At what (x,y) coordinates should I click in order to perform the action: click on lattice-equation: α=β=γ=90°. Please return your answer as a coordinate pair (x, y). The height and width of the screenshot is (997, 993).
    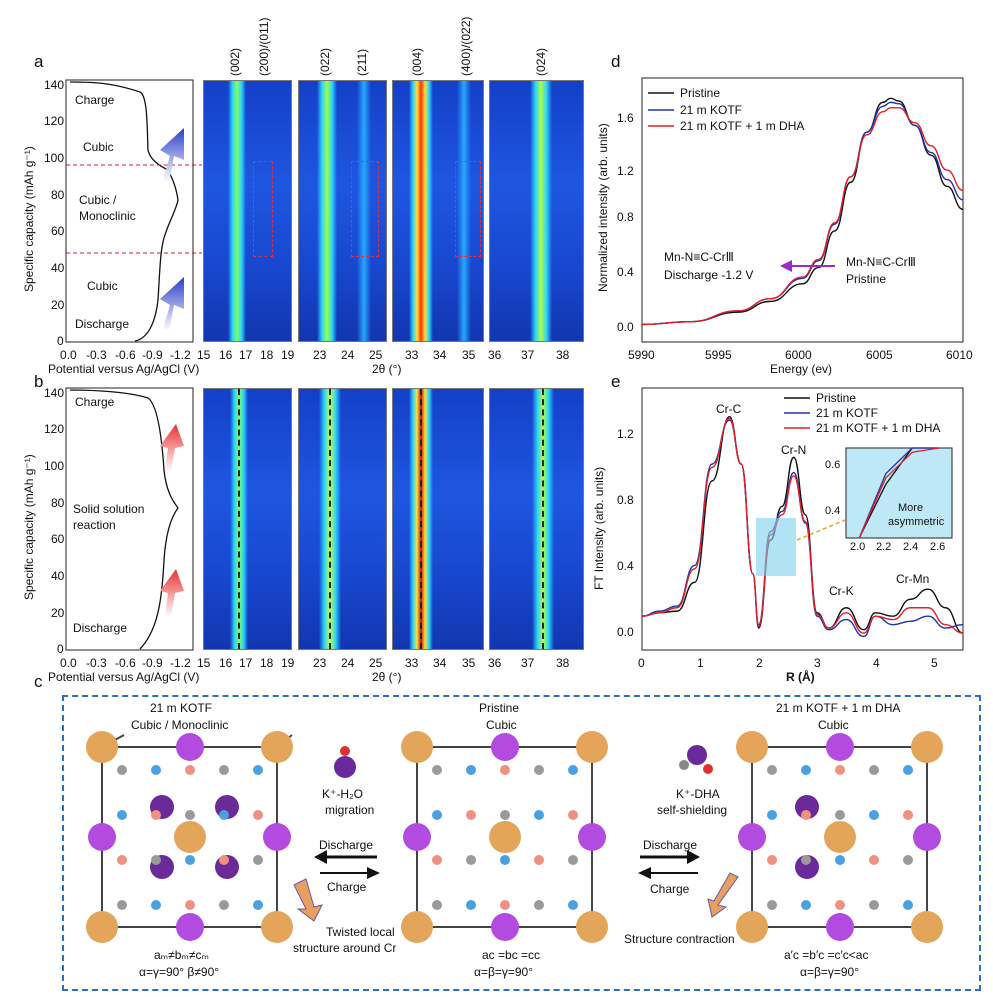
    Looking at the image, I should click on (830, 972).